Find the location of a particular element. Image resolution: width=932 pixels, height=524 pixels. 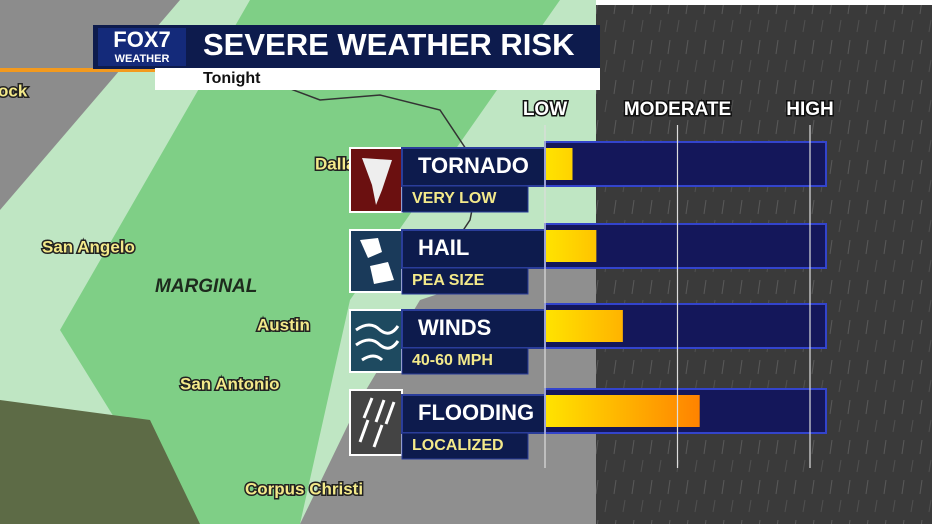

chart-title: SEVERE WEATHER RISK is located at coordinates (389, 44).